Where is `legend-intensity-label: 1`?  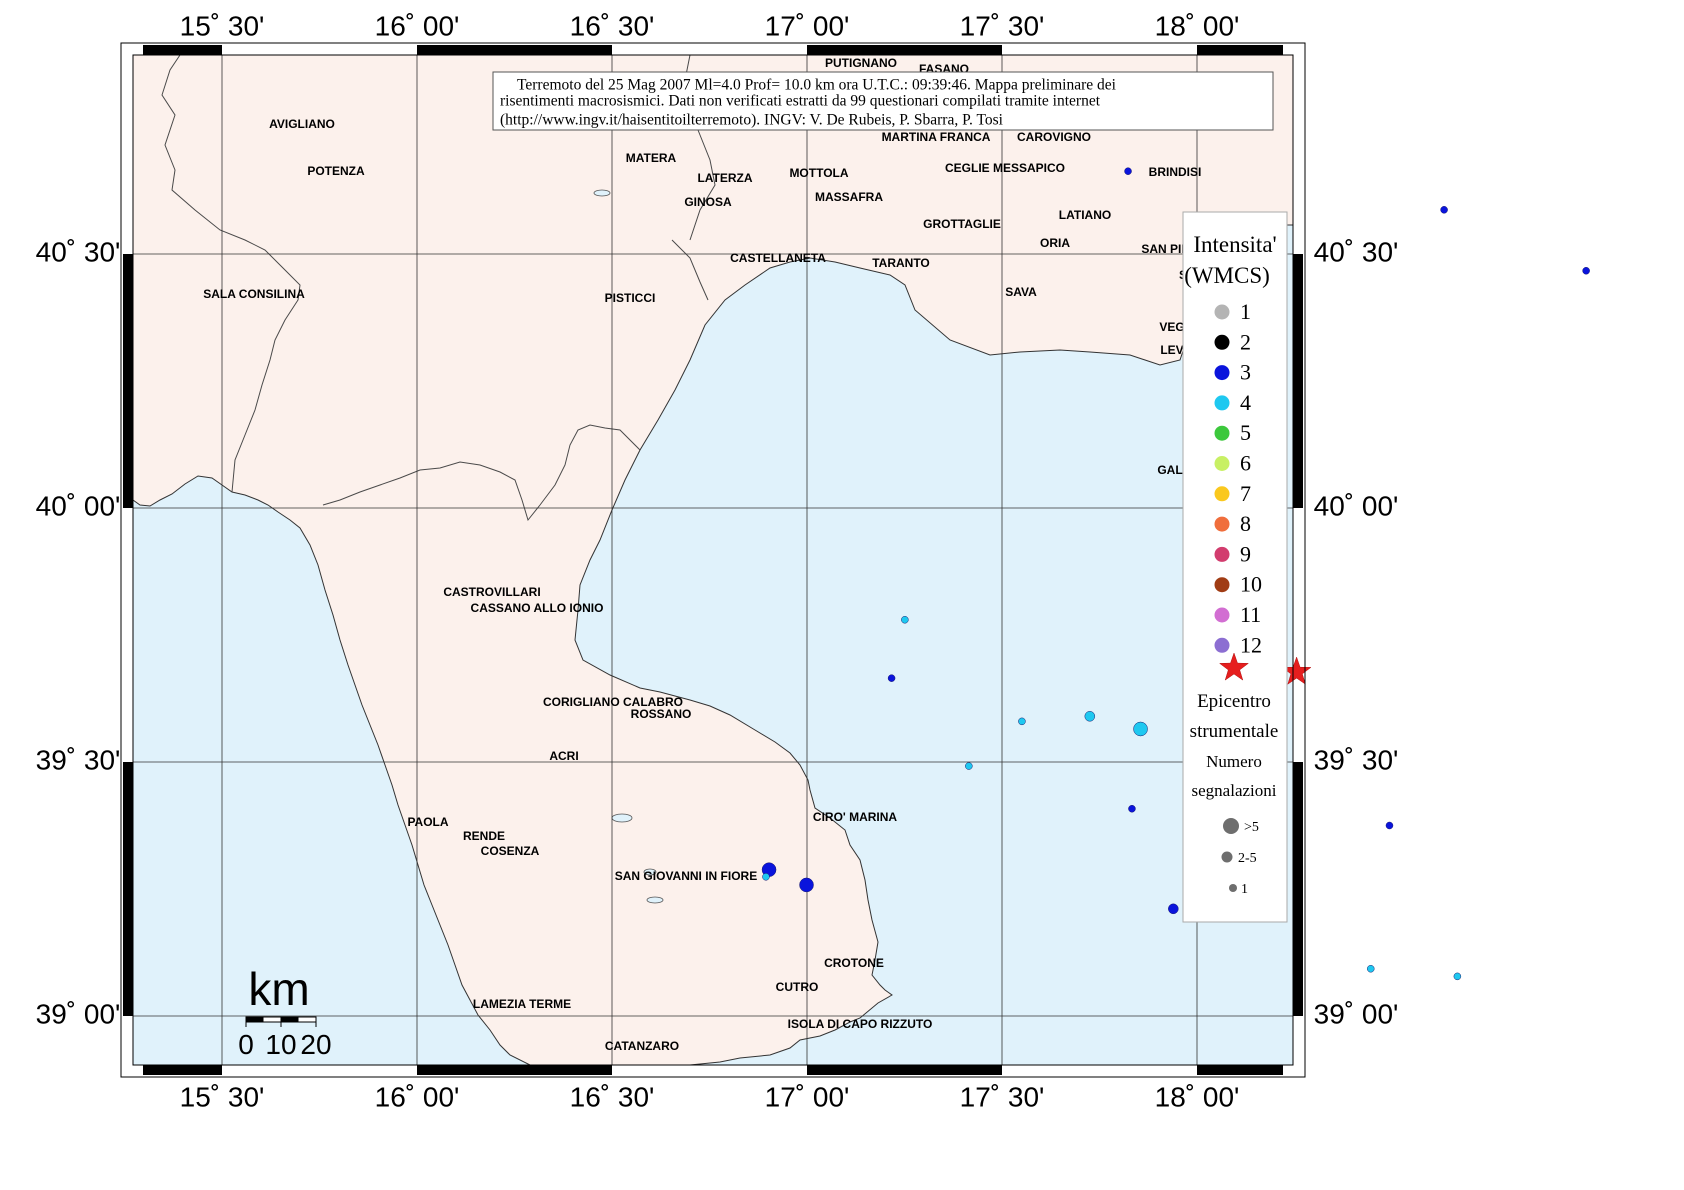
legend-intensity-label: 1 is located at coordinates (1245, 311).